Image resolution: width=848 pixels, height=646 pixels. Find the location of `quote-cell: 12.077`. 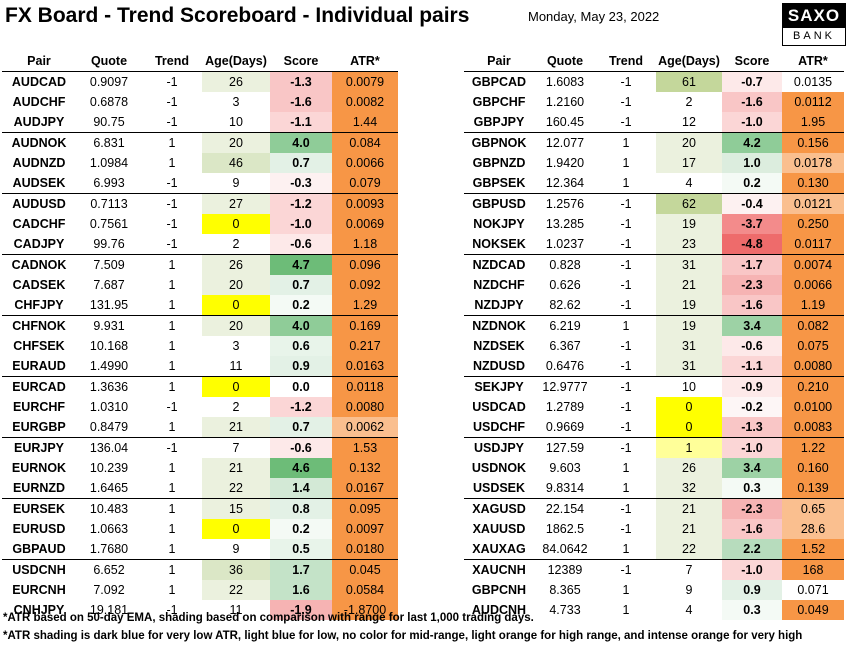

quote-cell: 12.077 is located at coordinates (565, 142).